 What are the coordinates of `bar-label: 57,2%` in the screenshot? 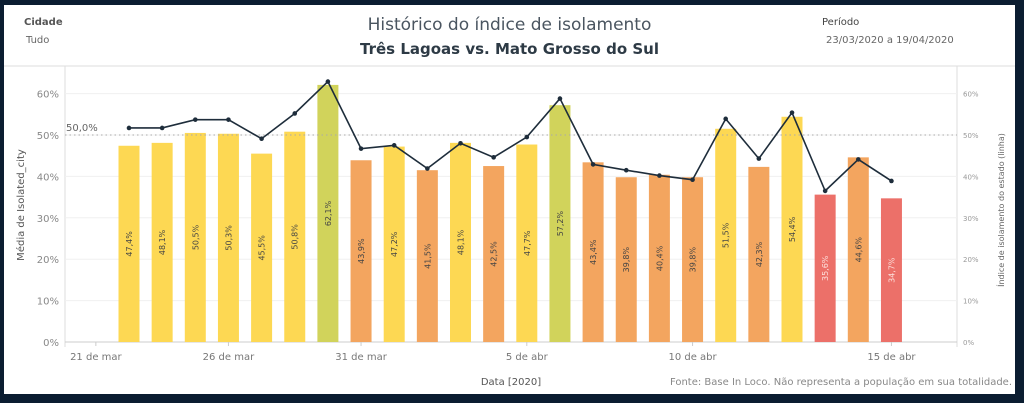 It's located at (560, 223).